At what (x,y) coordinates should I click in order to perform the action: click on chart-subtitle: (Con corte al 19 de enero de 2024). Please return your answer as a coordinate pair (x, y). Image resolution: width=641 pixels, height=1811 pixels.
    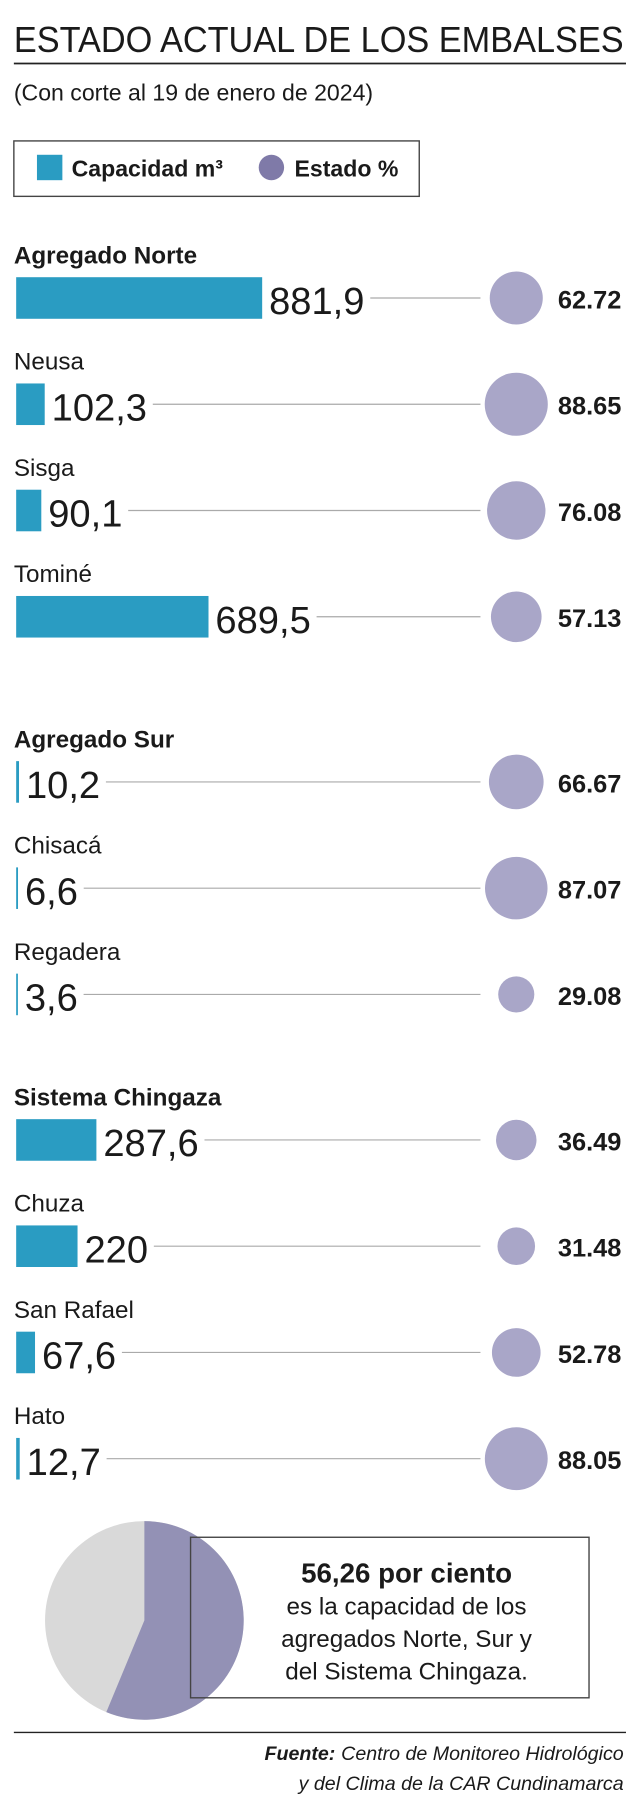
    Looking at the image, I should click on (193, 92).